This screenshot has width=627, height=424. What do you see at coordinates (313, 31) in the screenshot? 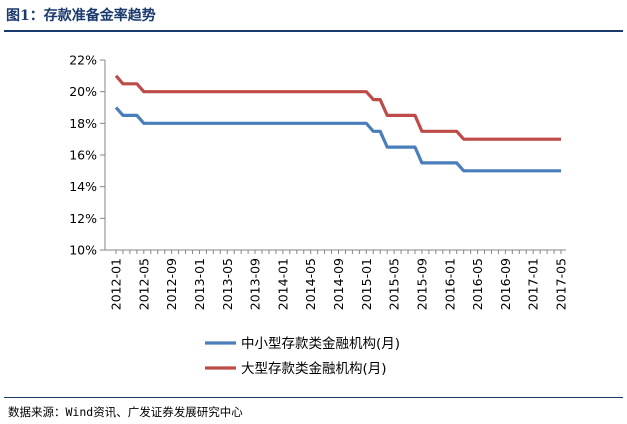
I see `top-rule` at bounding box center [313, 31].